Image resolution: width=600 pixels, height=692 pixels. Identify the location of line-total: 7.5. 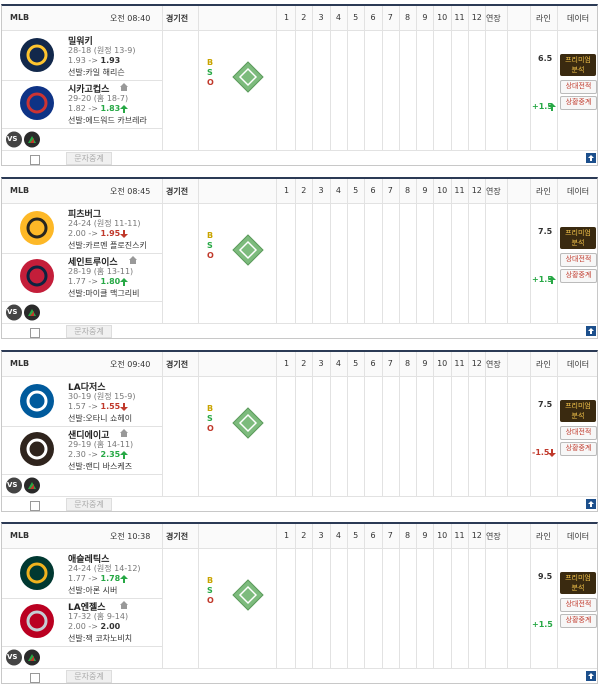
(545, 404).